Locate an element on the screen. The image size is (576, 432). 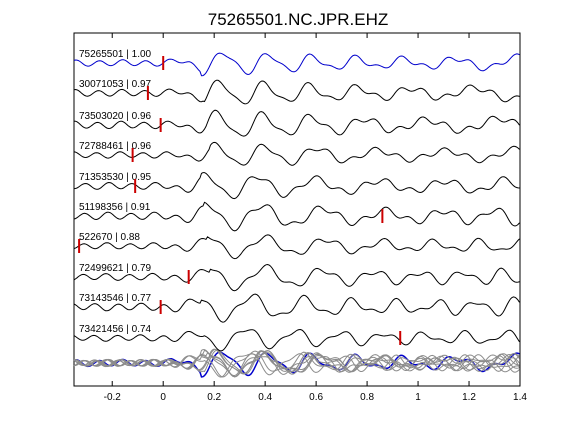
x-tick-label: -0.2 is located at coordinates (113, 397).